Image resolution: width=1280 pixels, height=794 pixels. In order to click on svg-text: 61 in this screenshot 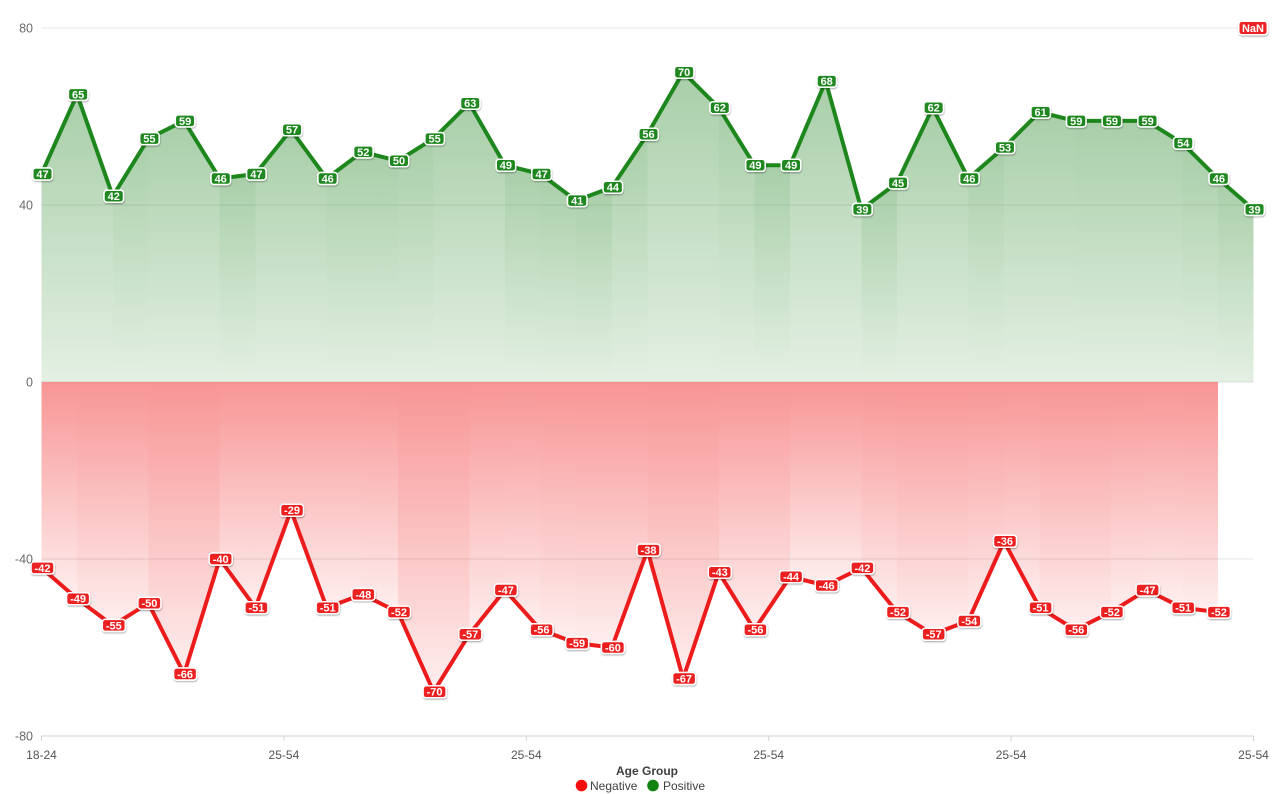, I will do `click(1040, 113)`.